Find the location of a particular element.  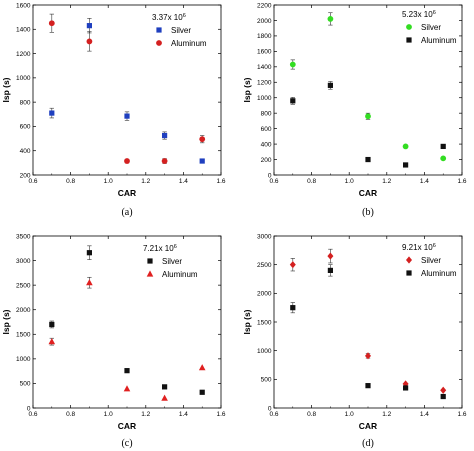

annotation-label: 5.23x 106 is located at coordinates (419, 14).